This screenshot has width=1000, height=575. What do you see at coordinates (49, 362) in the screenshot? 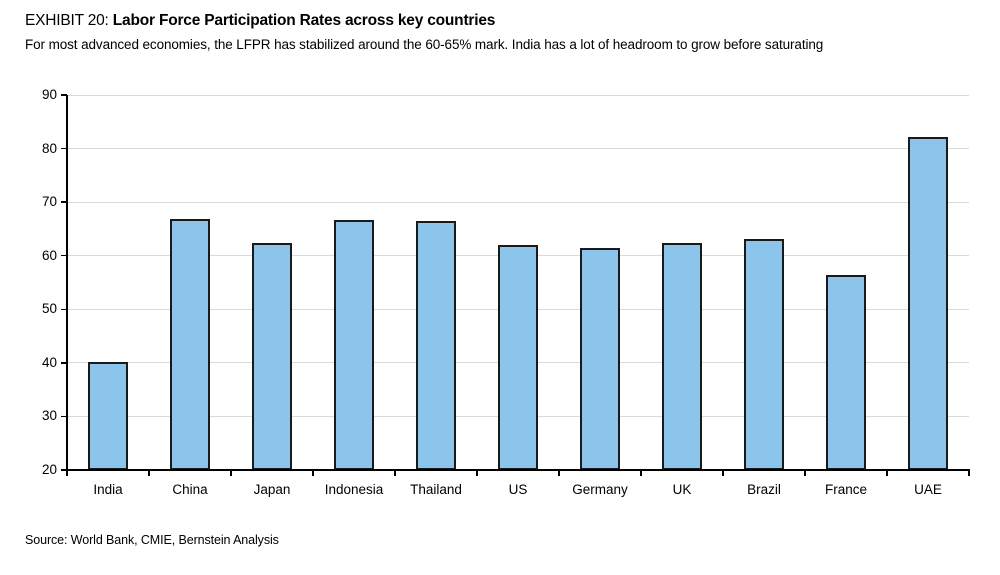
I see `y-axis-tick-label: 40` at bounding box center [49, 362].